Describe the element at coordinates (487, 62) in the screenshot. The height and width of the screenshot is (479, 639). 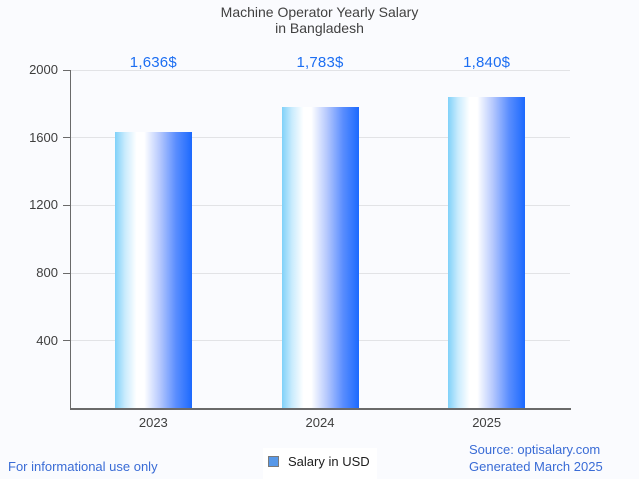
I see `value-label: 1,840$` at that location.